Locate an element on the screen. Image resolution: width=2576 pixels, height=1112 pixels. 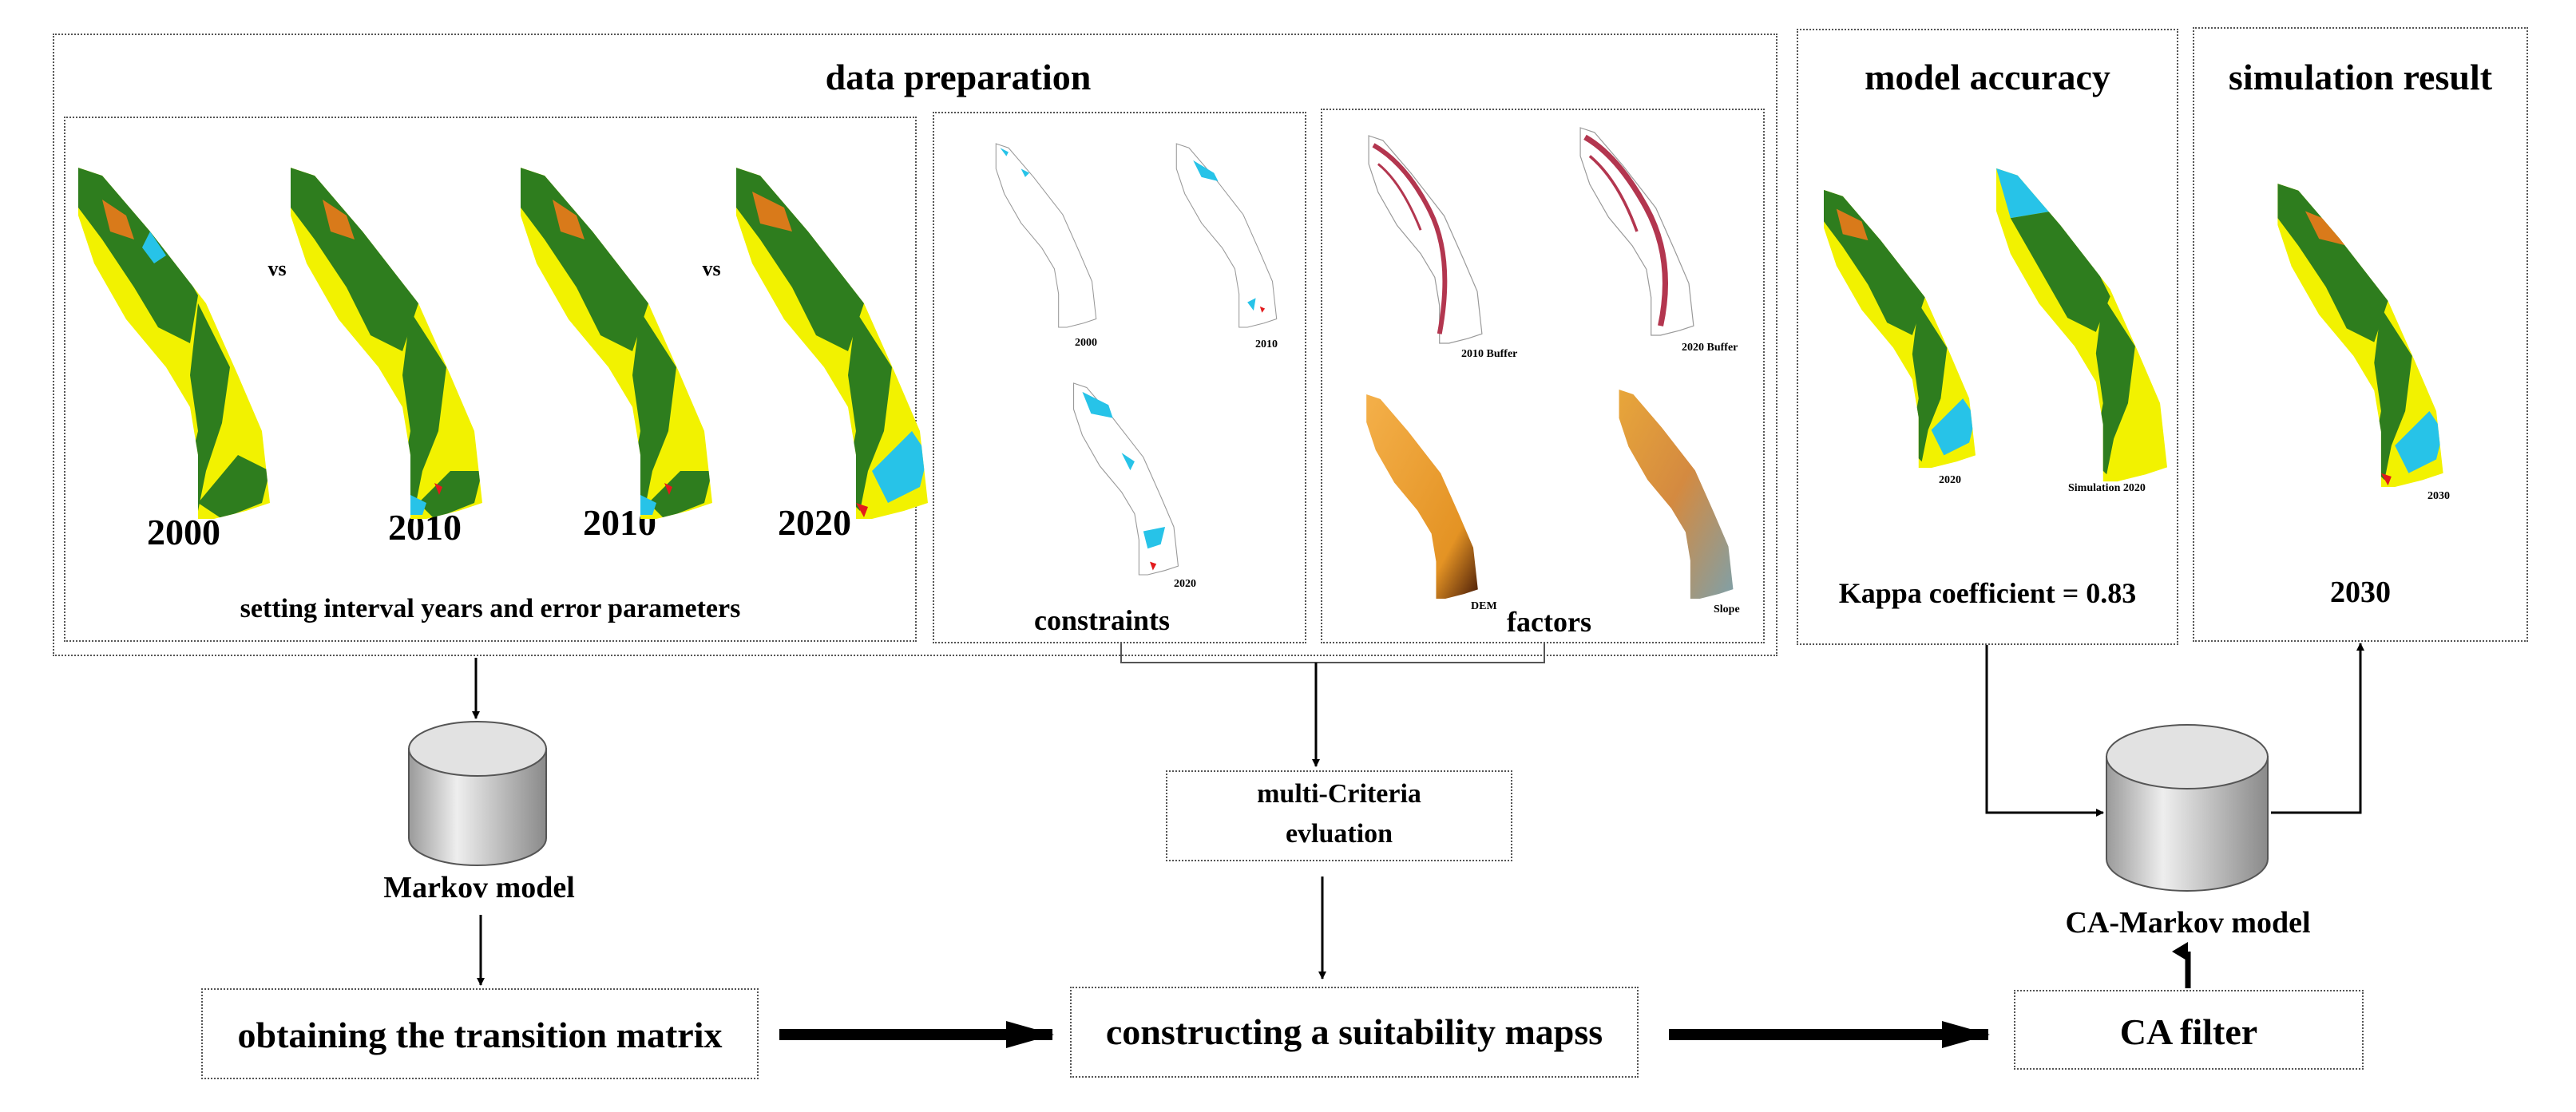
factors-label: factors is located at coordinates (1549, 622).